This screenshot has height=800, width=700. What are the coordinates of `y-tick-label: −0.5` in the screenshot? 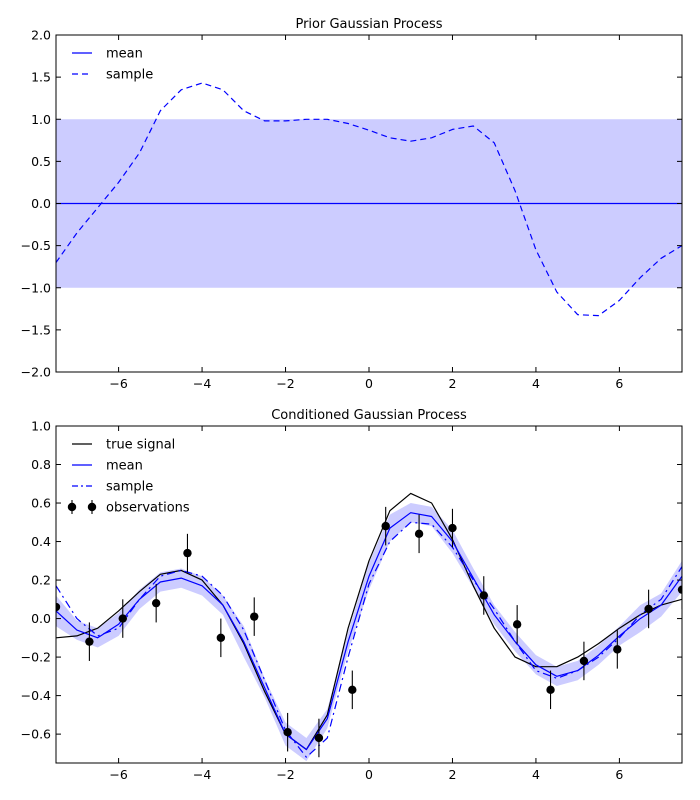 It's located at (36, 245).